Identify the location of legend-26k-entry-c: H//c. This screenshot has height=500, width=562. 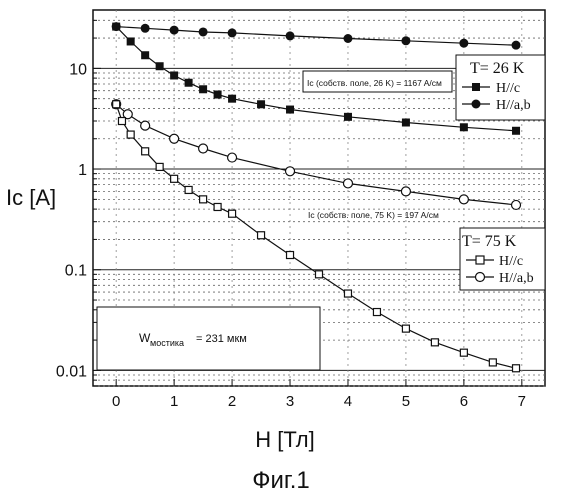
(508, 88).